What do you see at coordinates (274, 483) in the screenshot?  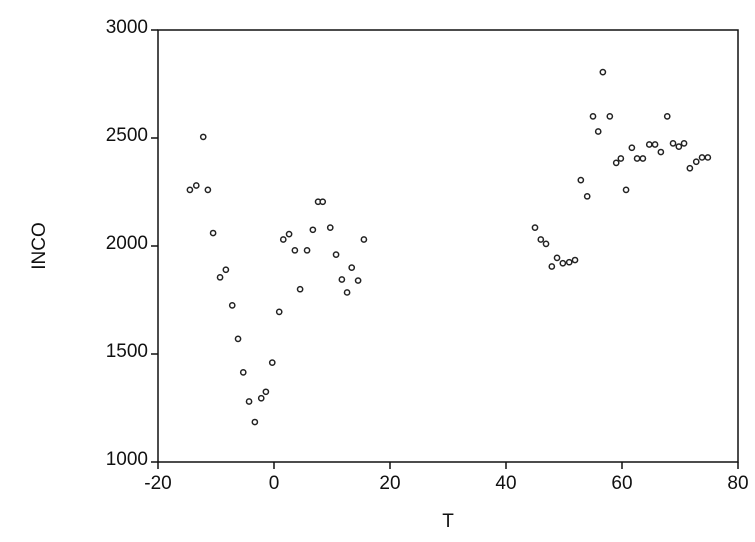 I see `x-tick-label: 0` at bounding box center [274, 483].